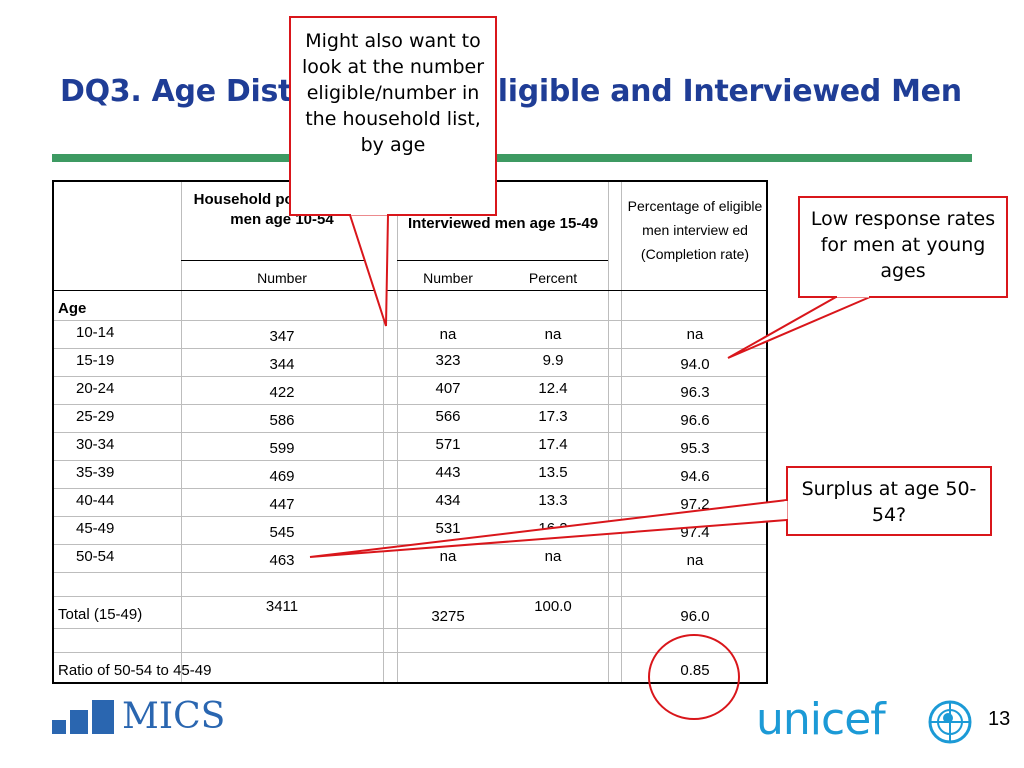 The width and height of the screenshot is (1024, 768). I want to click on age-label: 50-54, so click(95, 556).